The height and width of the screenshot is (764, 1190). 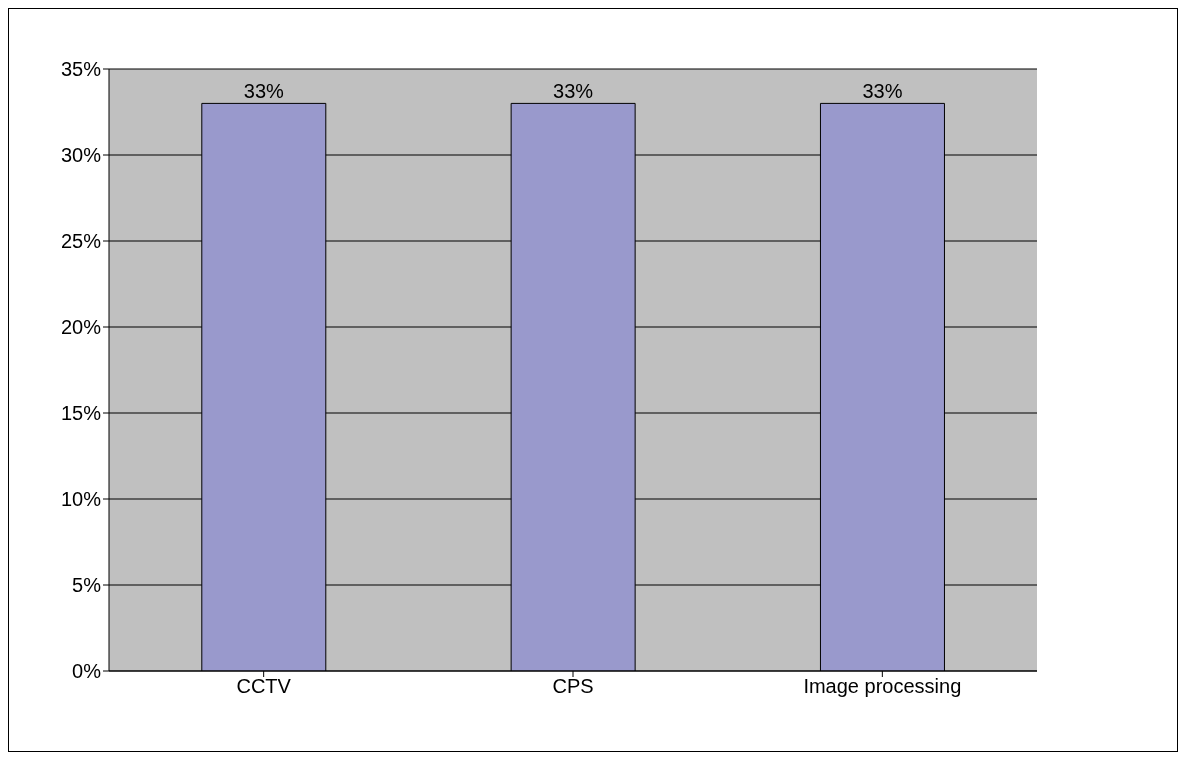 I want to click on x-tick-label: CCTV, so click(x=264, y=686).